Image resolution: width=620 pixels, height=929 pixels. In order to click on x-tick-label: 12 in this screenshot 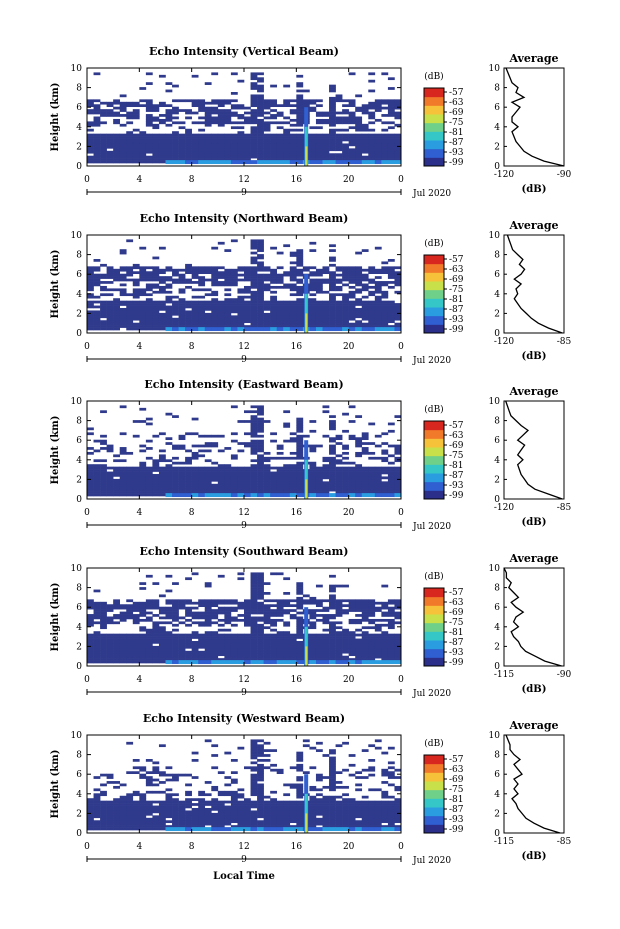, I will do `click(243, 347)`.